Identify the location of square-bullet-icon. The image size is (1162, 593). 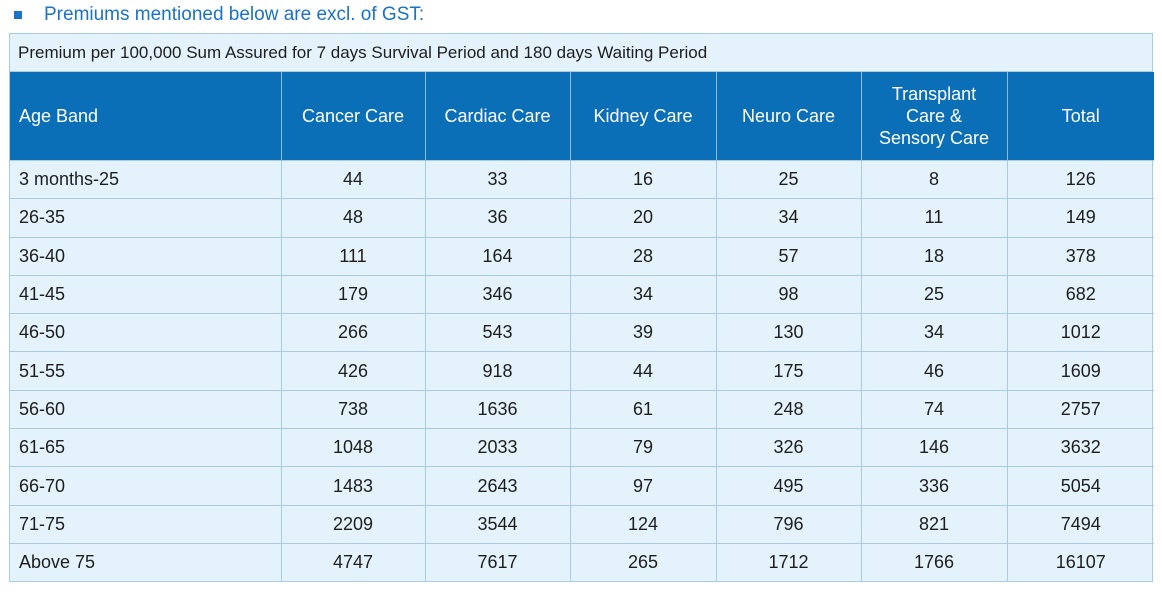
(18, 15).